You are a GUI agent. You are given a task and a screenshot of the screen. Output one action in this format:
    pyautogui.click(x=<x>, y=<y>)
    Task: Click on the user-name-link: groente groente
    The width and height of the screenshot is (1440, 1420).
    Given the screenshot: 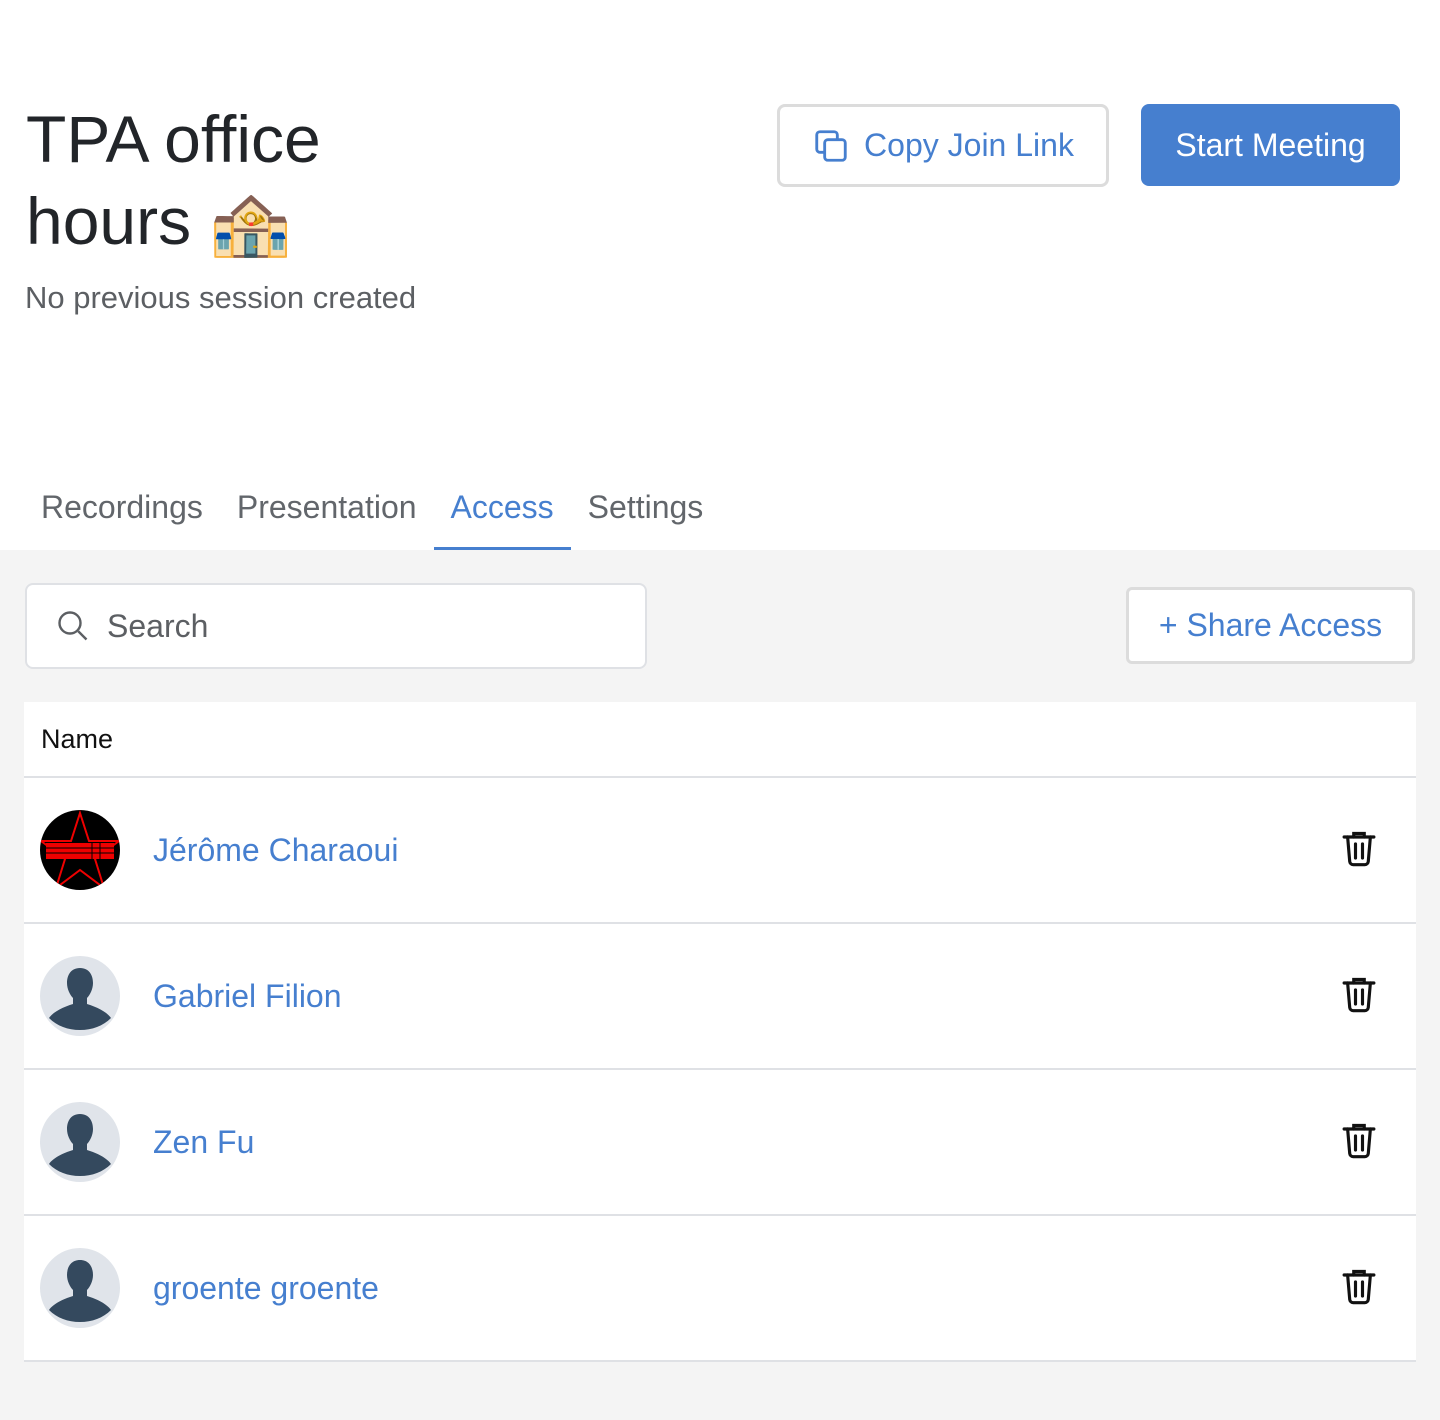 What is the action you would take?
    pyautogui.click(x=266, y=1287)
    